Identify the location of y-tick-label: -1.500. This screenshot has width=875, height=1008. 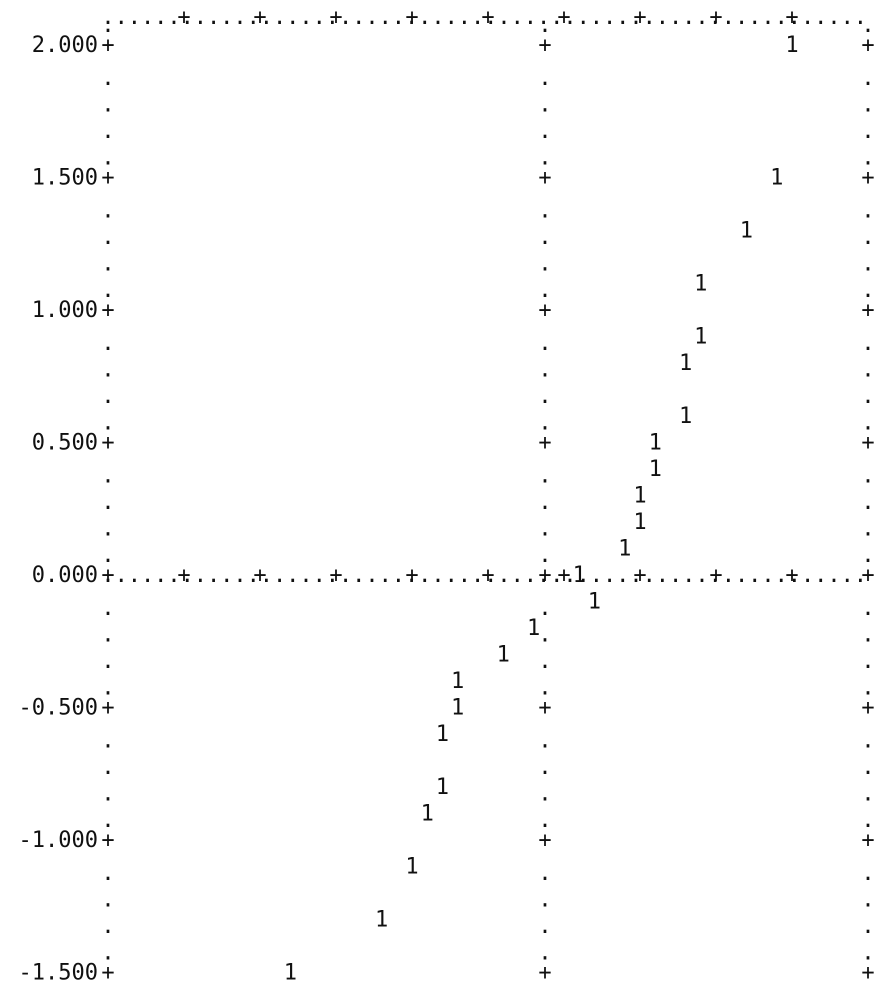
(58, 973).